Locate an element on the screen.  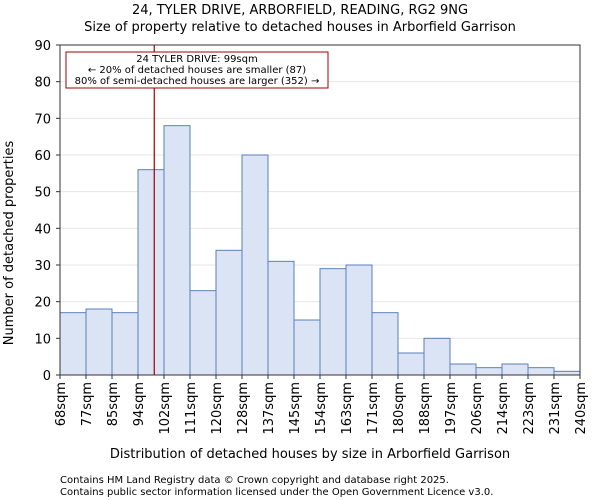
y-tick-label: 60 is located at coordinates (42, 156).